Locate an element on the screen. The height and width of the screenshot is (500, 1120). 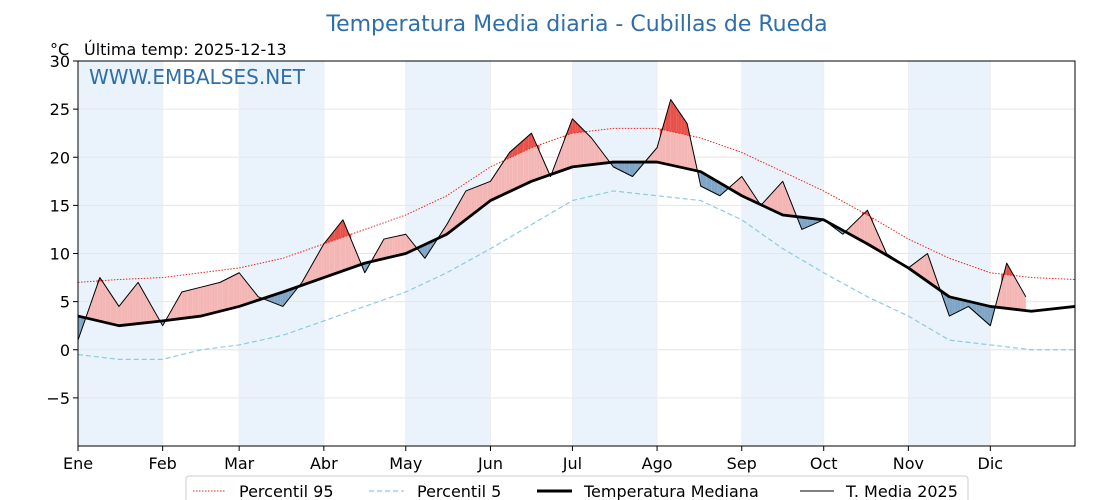
x-tick-label: Feb is located at coordinates (163, 463).